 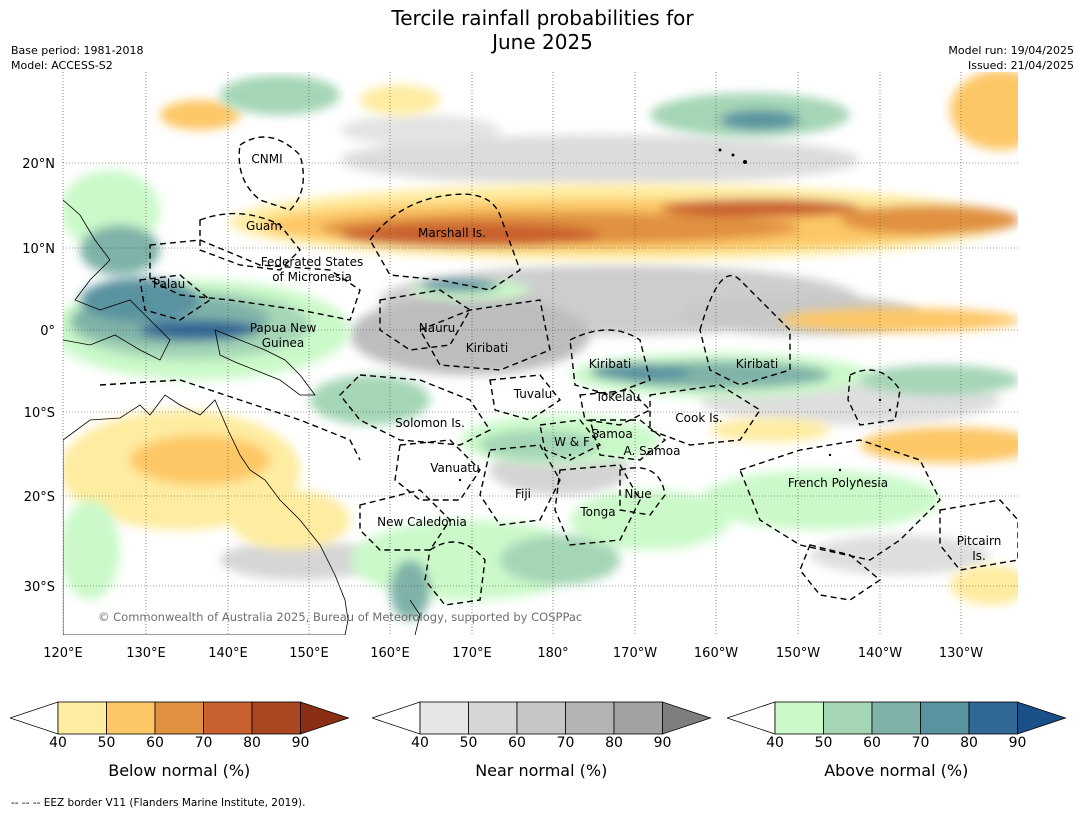 What do you see at coordinates (39, 587) in the screenshot?
I see `lat-tick-label: 30°S` at bounding box center [39, 587].